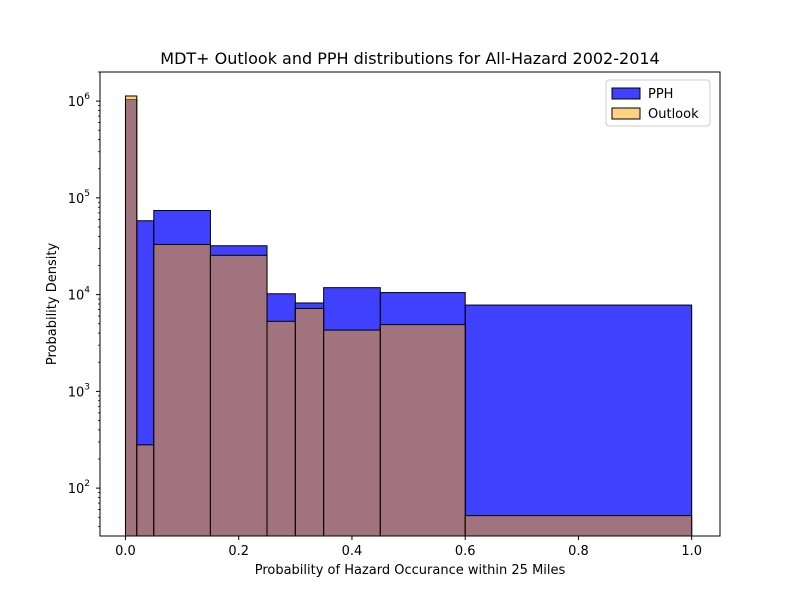 The height and width of the screenshot is (600, 800). I want to click on x-tick-label-5: 1.0, so click(691, 551).